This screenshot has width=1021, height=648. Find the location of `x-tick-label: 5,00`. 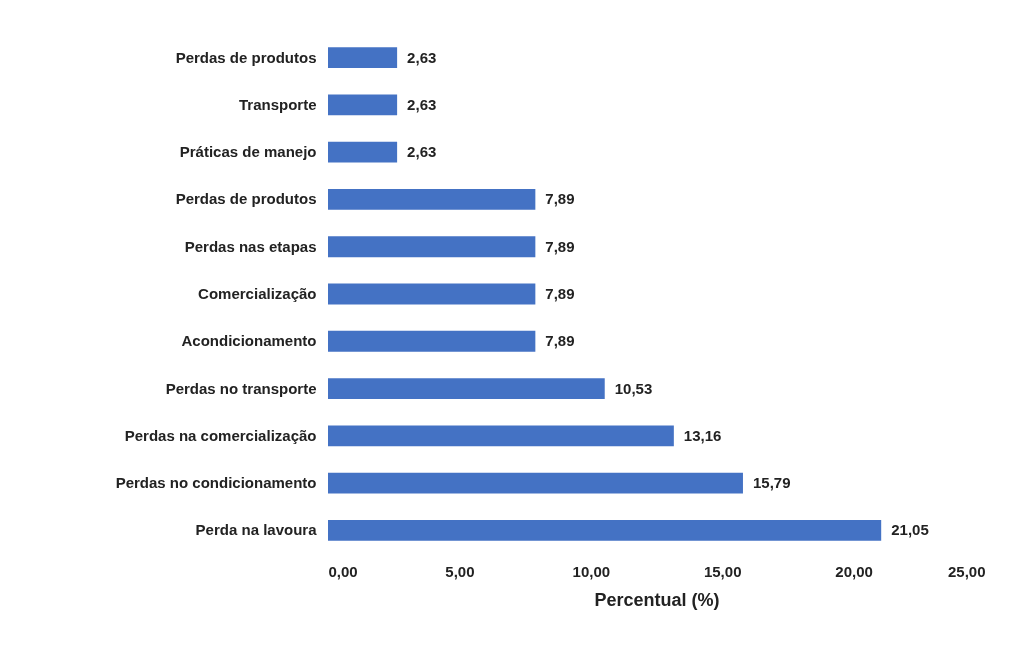

x-tick-label: 5,00 is located at coordinates (460, 571).